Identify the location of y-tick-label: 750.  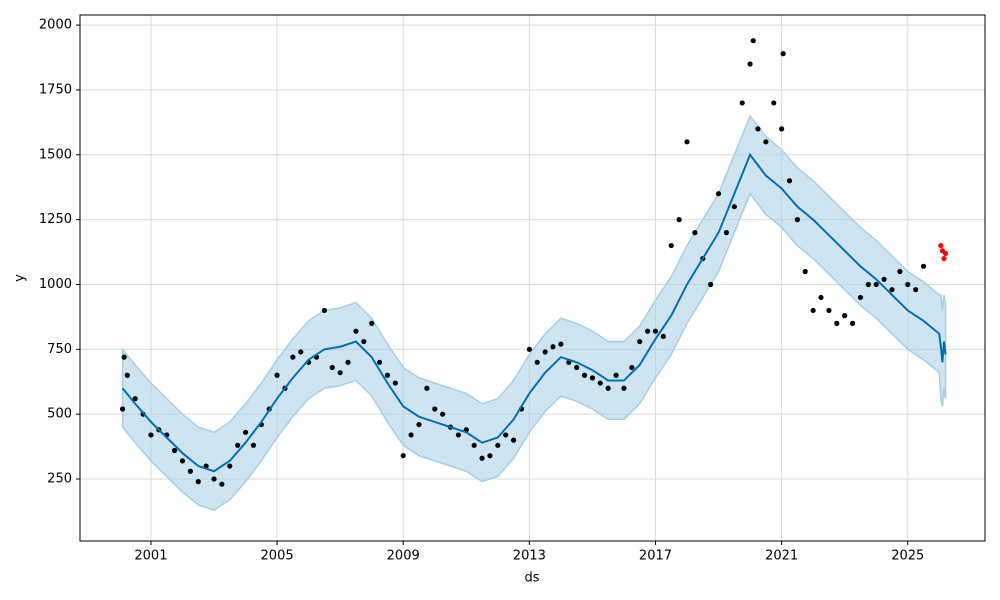
(59, 349).